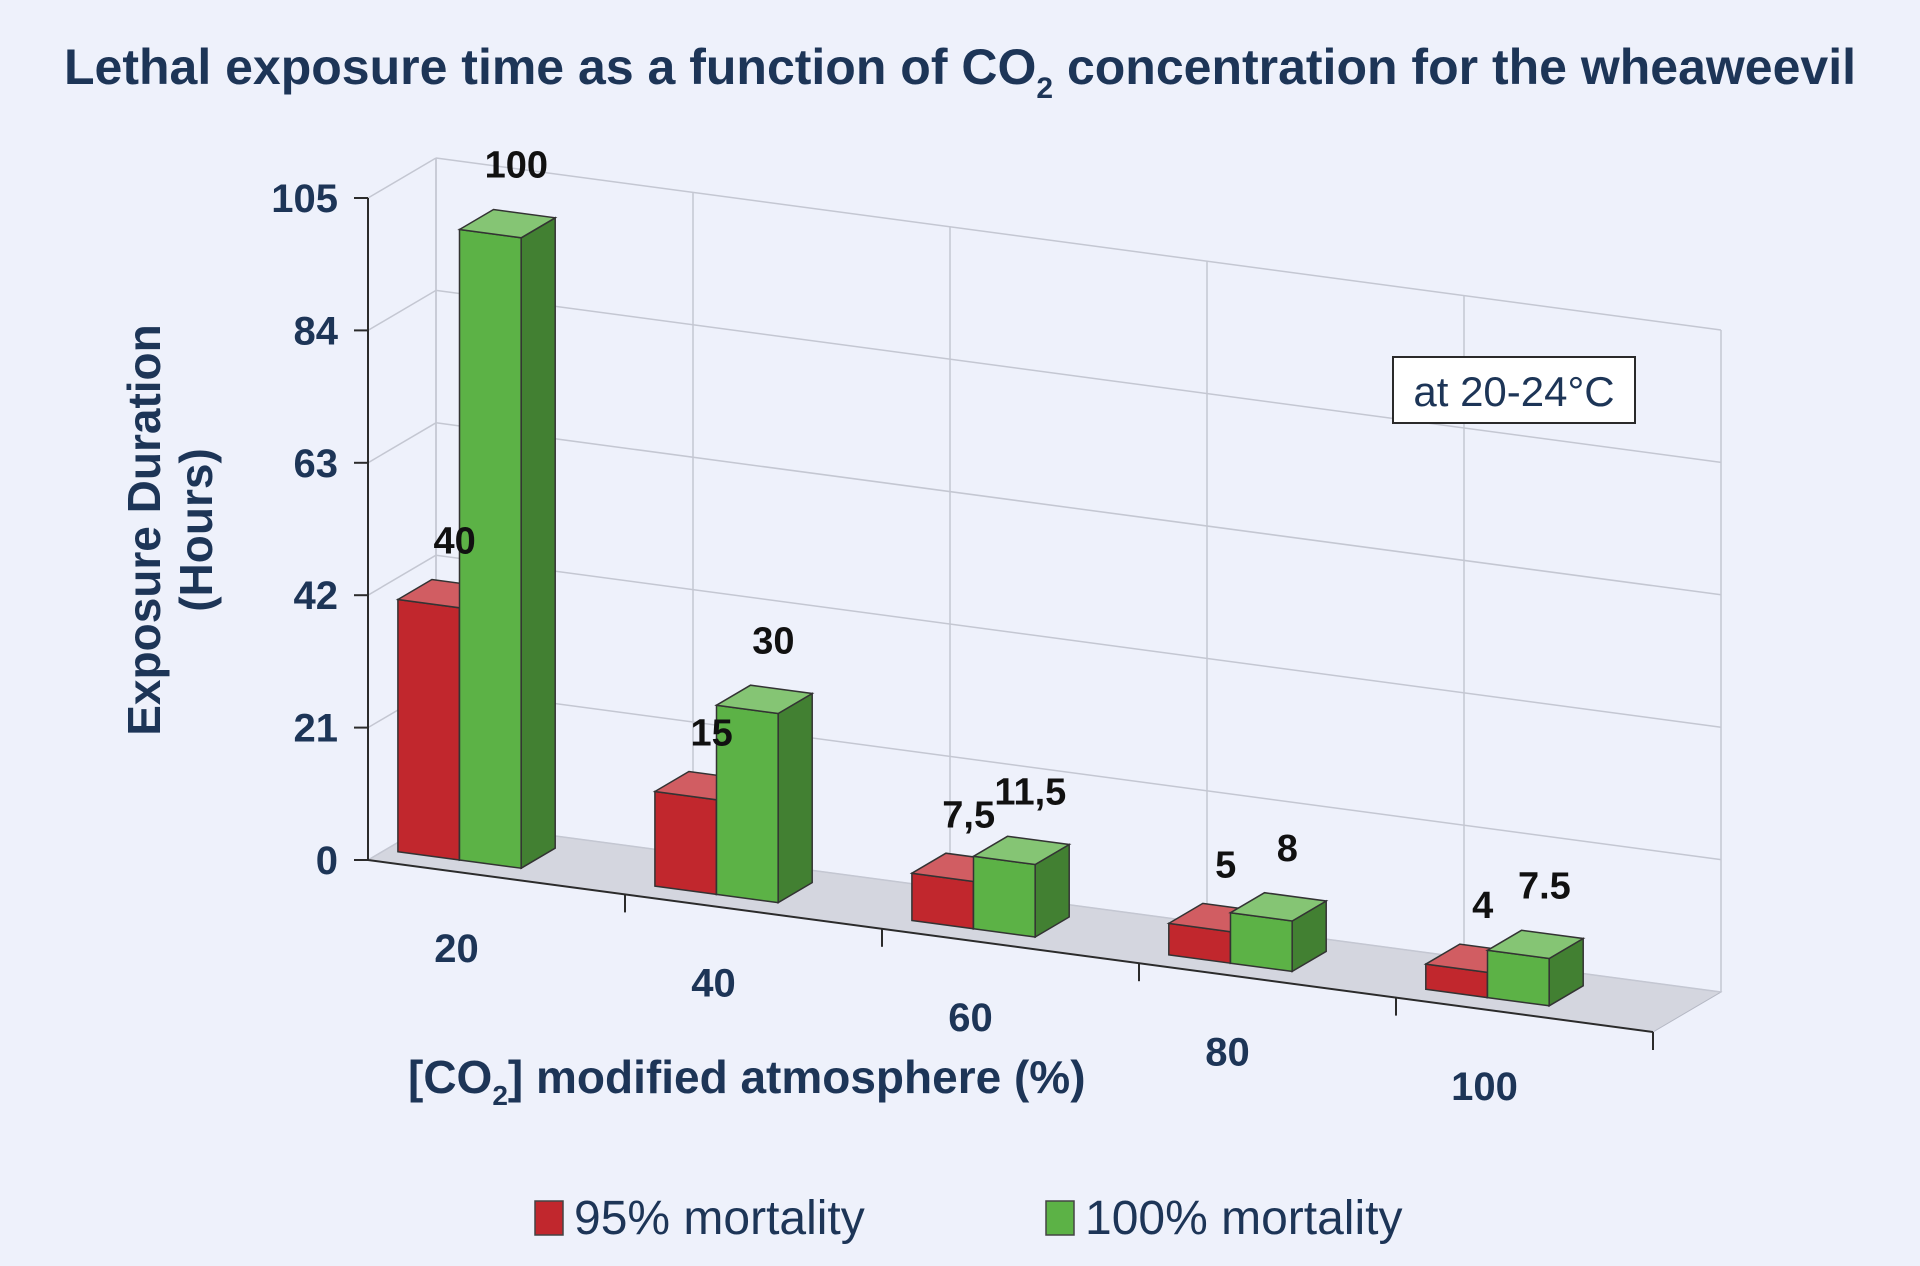  I want to click on y-tick-label: 42, so click(316, 596).